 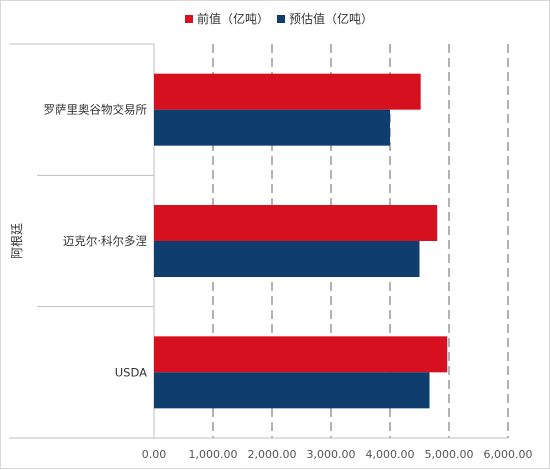 What do you see at coordinates (96, 110) in the screenshot?
I see `category-label: 罗萨里奥谷物交易所` at bounding box center [96, 110].